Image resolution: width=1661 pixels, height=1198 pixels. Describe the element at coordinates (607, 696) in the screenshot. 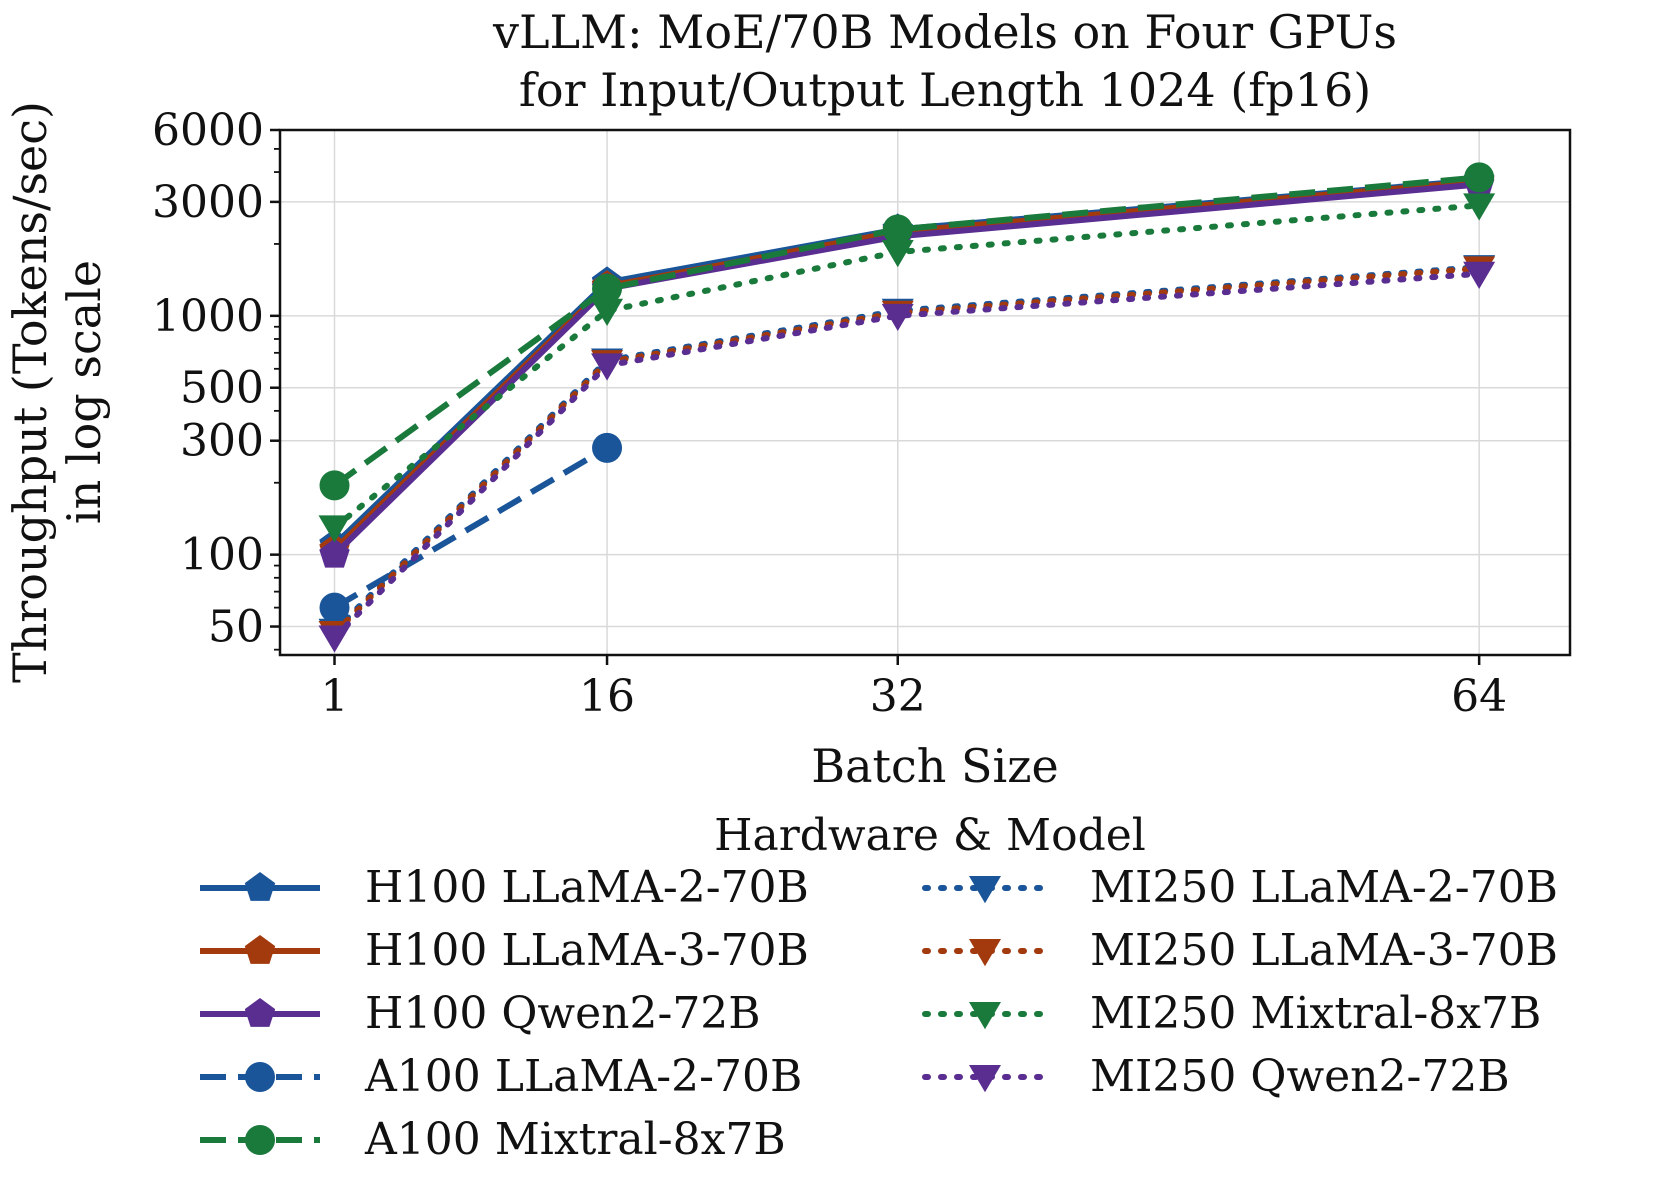

I see `x-tick-label: 16` at that location.